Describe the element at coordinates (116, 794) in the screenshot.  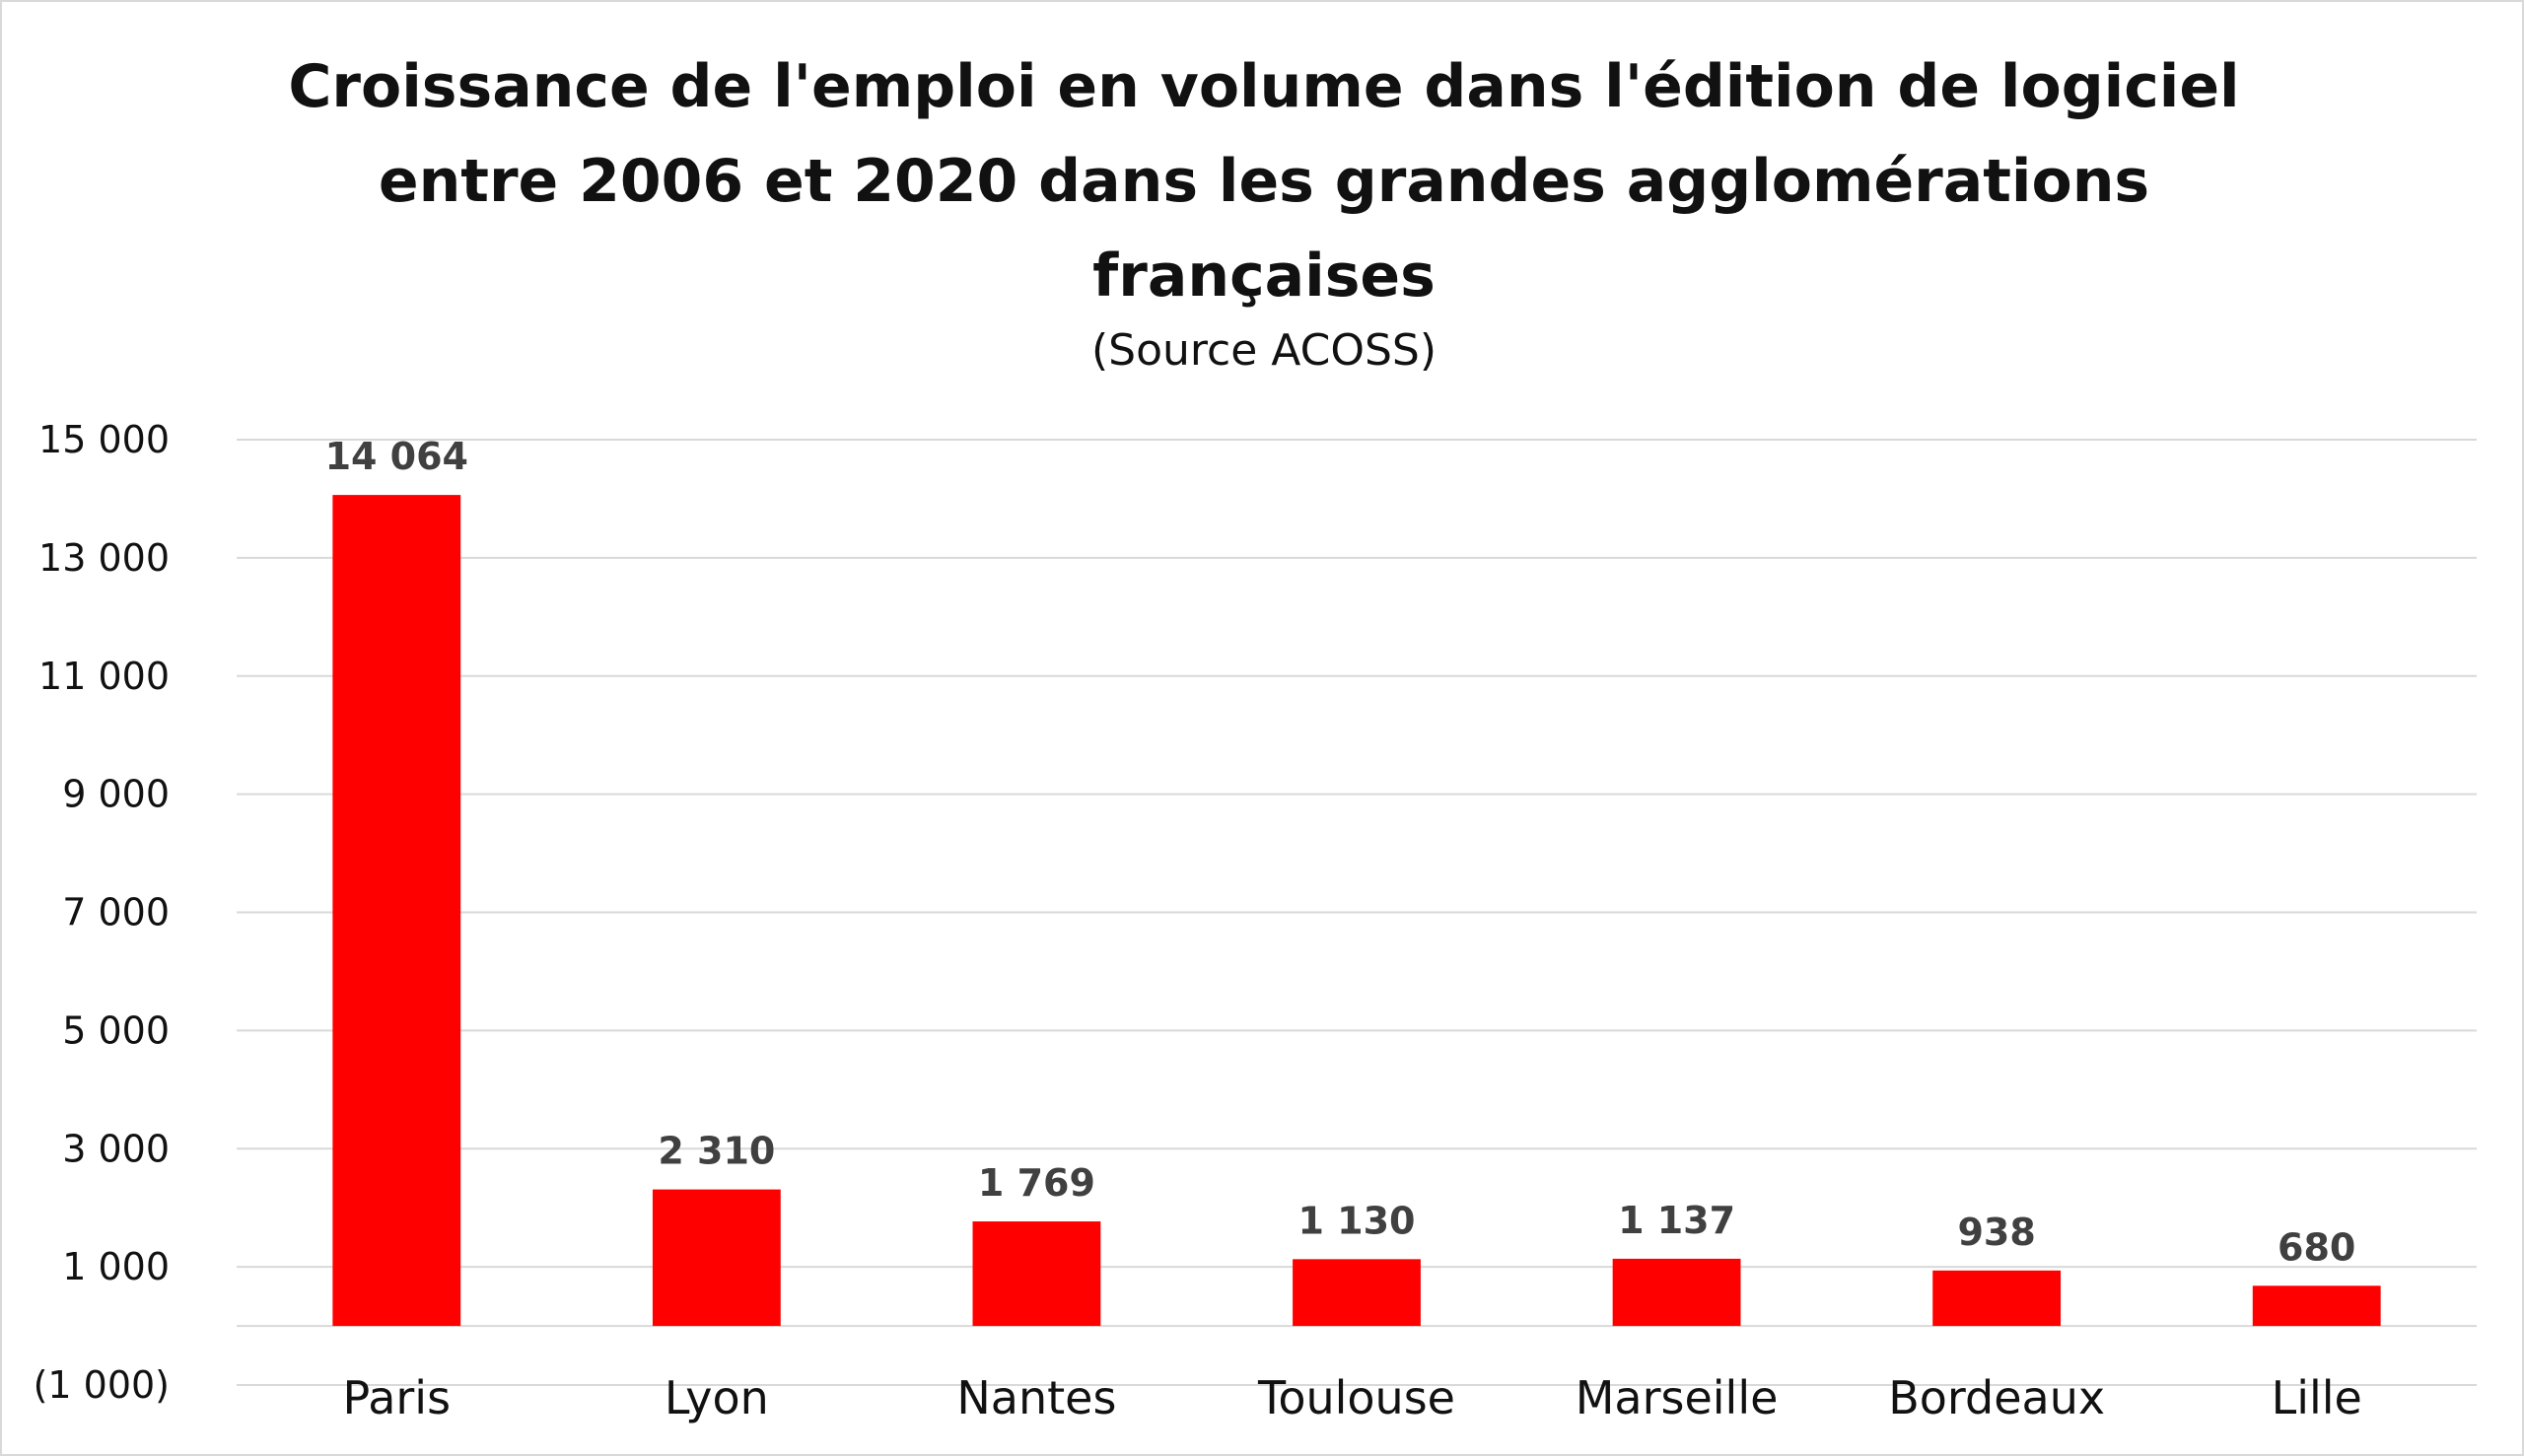
I see `y-tick-label: 9 000` at that location.